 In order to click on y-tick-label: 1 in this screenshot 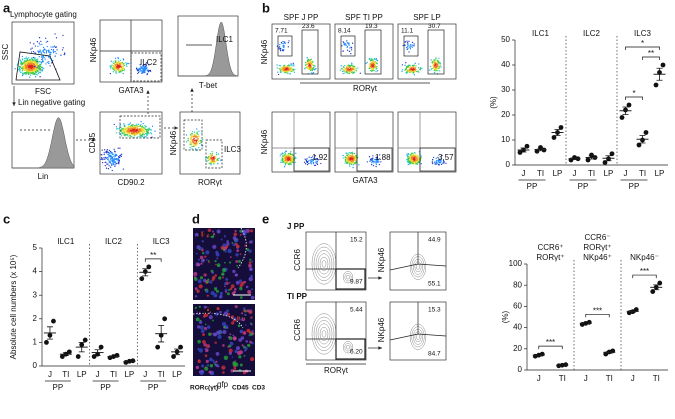, I will do `click(35, 342)`.